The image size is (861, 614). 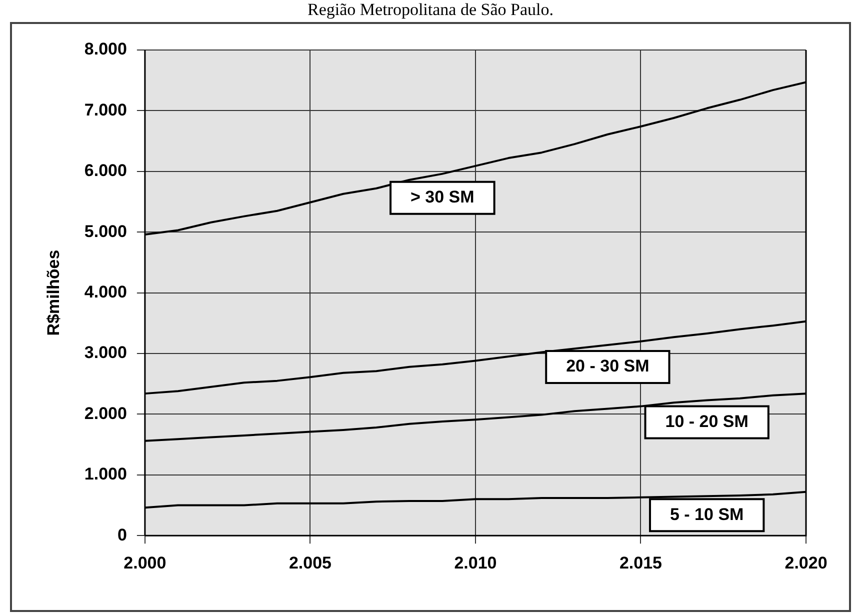 What do you see at coordinates (105, 413) in the screenshot?
I see `y-tick-label: 2.000` at bounding box center [105, 413].